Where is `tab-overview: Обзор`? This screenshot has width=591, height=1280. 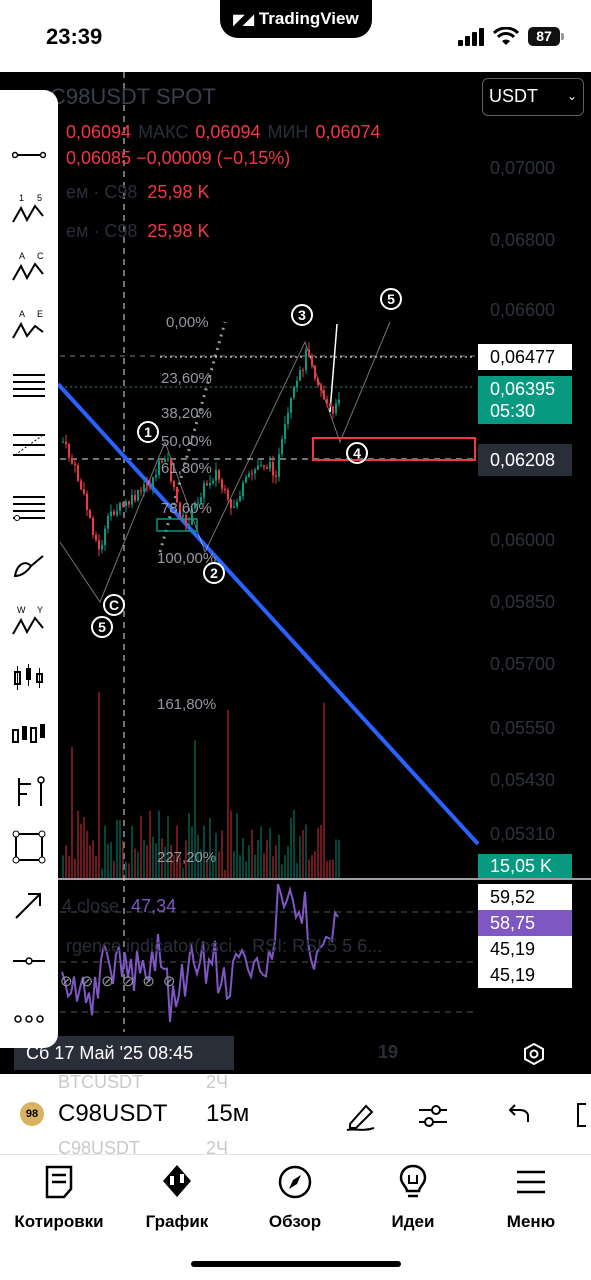 tab-overview: Обзор is located at coordinates (295, 1197).